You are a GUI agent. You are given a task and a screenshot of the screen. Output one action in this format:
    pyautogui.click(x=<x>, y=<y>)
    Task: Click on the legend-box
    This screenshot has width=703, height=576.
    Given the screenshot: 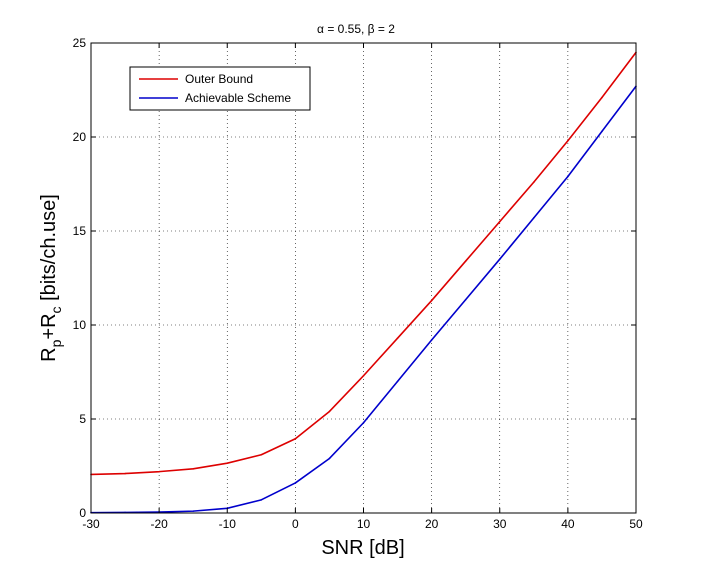 What is the action you would take?
    pyautogui.click(x=220, y=88)
    